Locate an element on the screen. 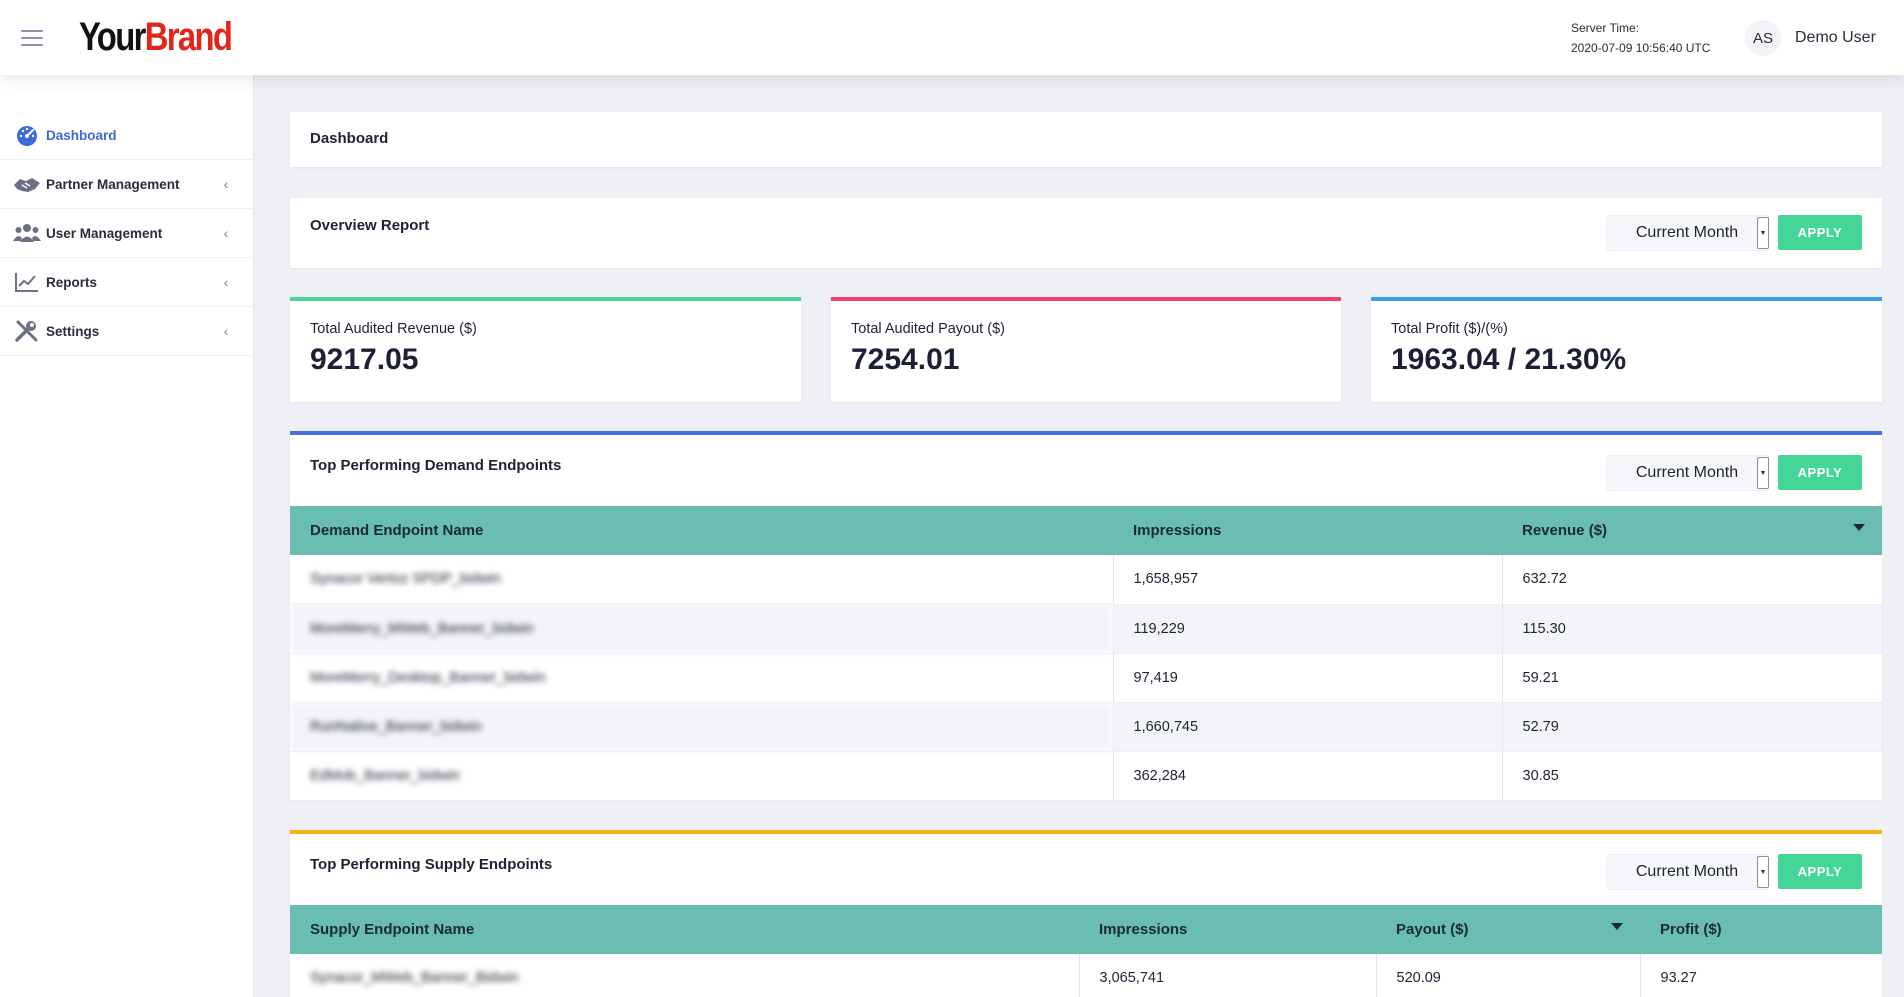  revenue-cell: 59.21 is located at coordinates (1692, 678).